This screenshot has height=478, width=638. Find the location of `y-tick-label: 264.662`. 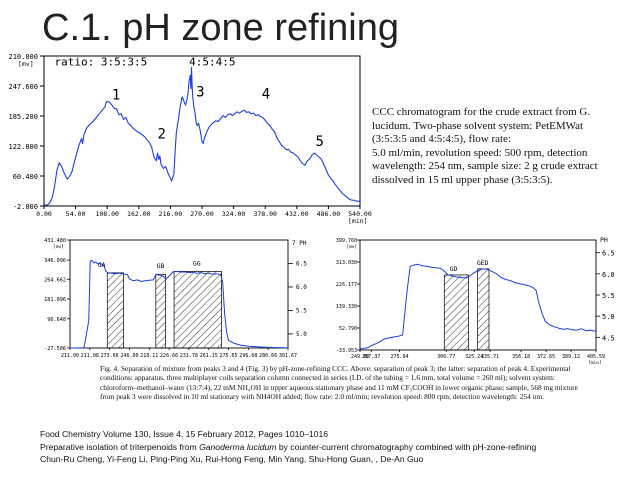

y-tick-label: 264.662 is located at coordinates (55, 280).